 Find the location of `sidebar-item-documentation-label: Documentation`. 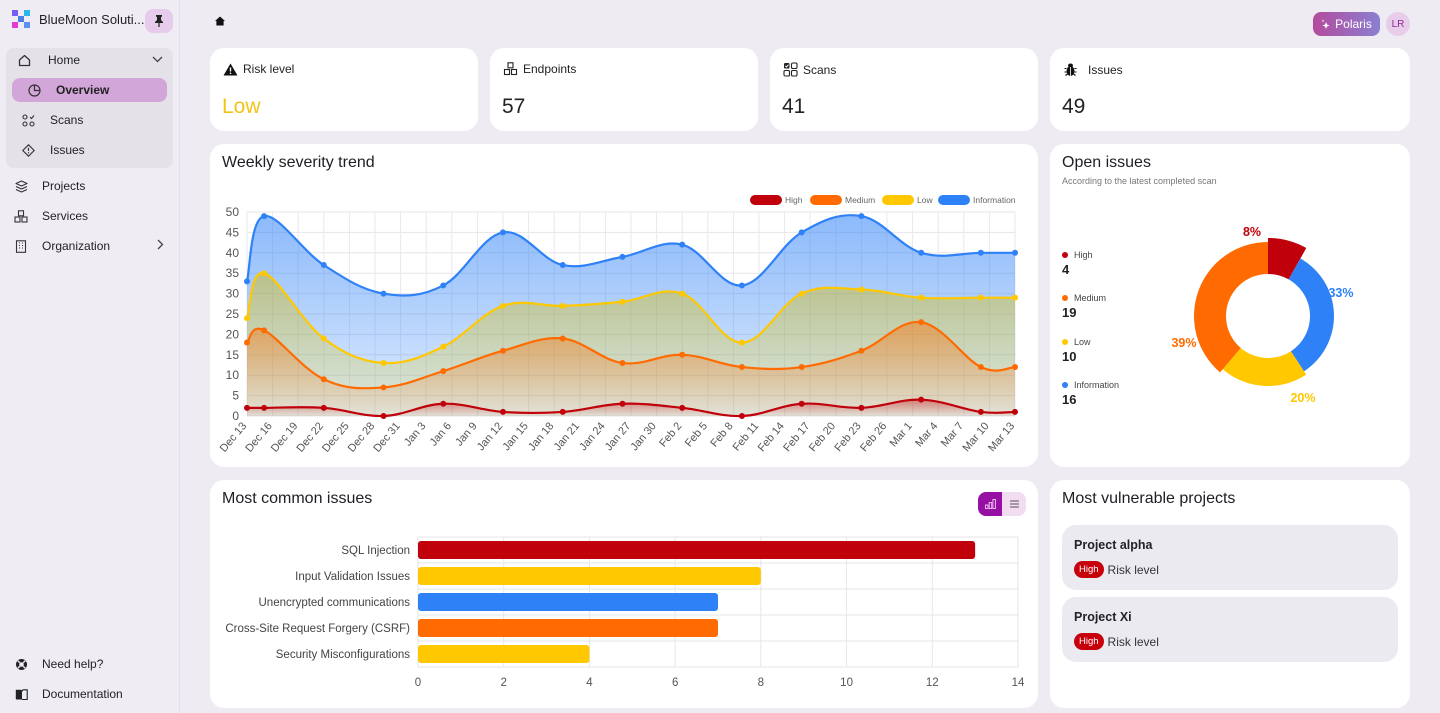

sidebar-item-documentation-label: Documentation is located at coordinates (82, 694).